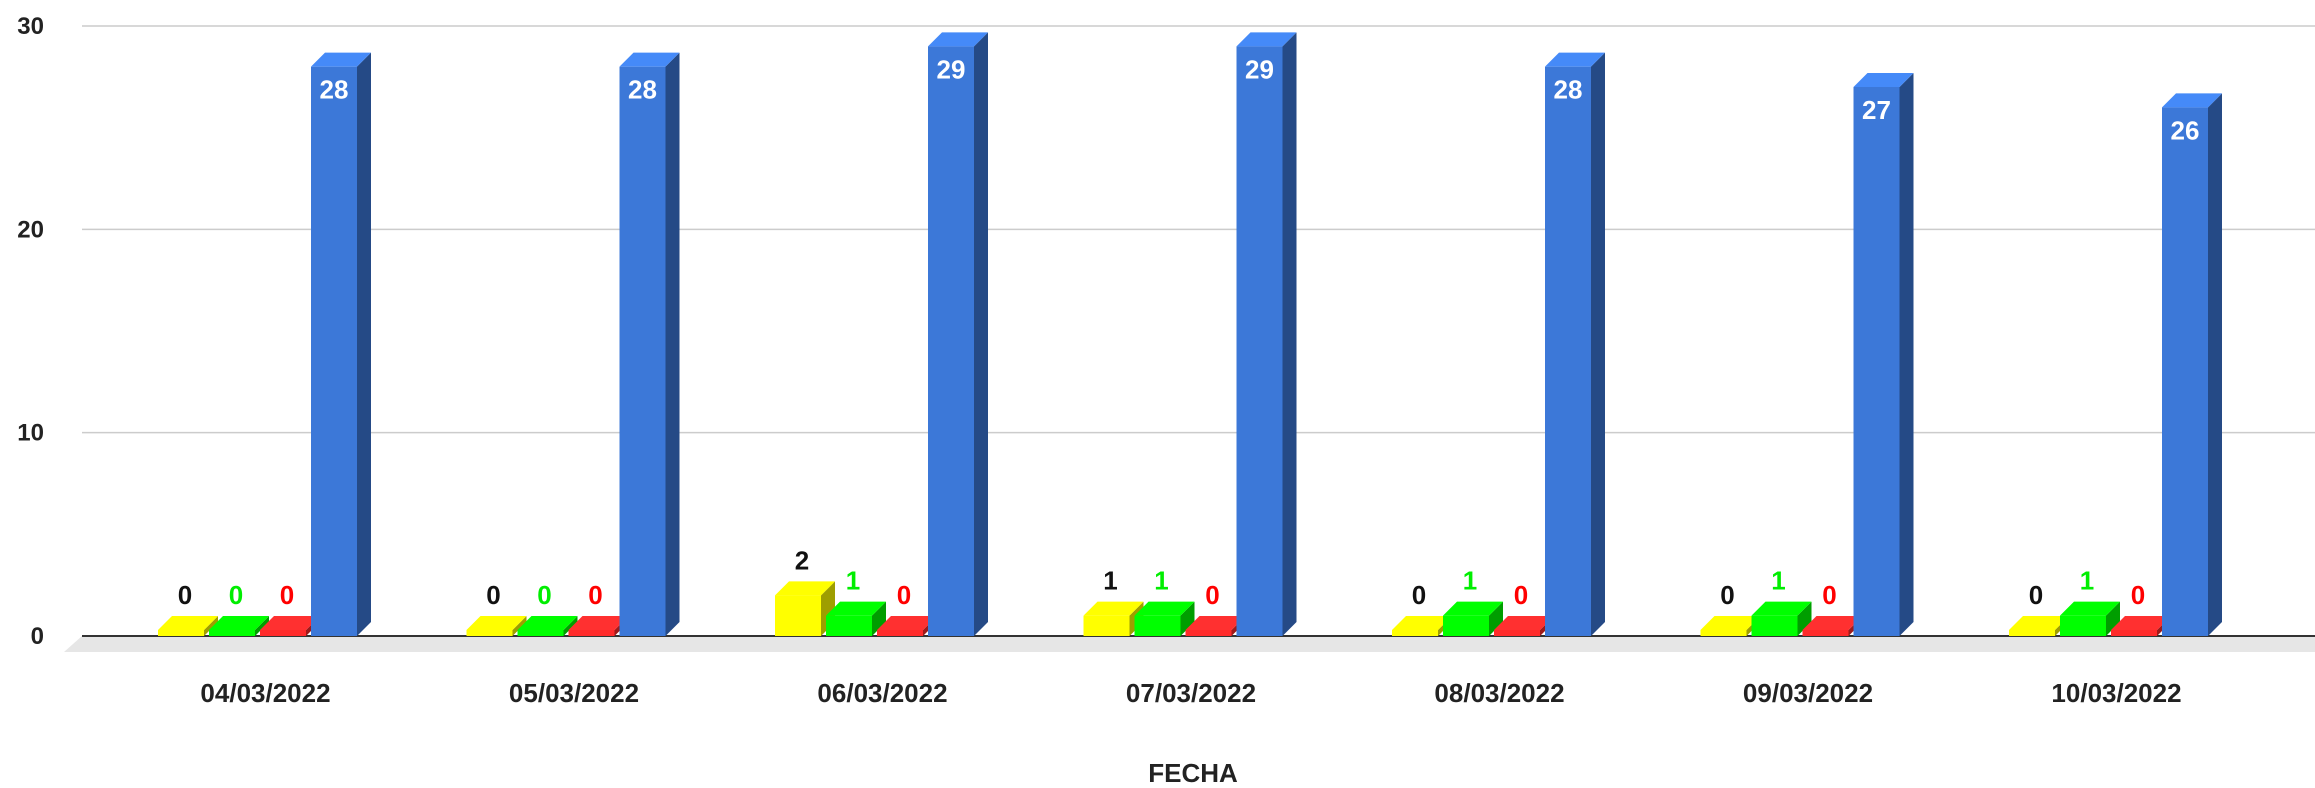 The width and height of the screenshot is (2315, 788). I want to click on y-tick-label: 20, so click(30, 229).